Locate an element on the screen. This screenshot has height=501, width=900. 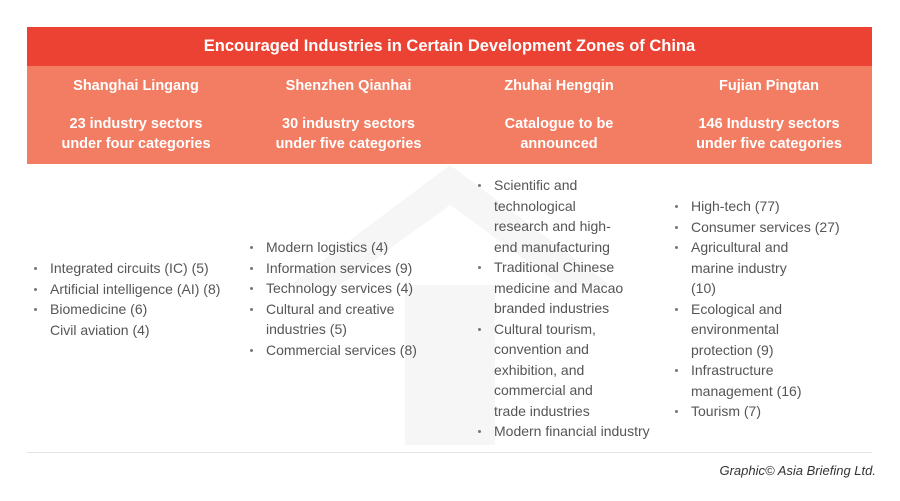
list-item: Modern logistics (4) is located at coordinates (353, 247).